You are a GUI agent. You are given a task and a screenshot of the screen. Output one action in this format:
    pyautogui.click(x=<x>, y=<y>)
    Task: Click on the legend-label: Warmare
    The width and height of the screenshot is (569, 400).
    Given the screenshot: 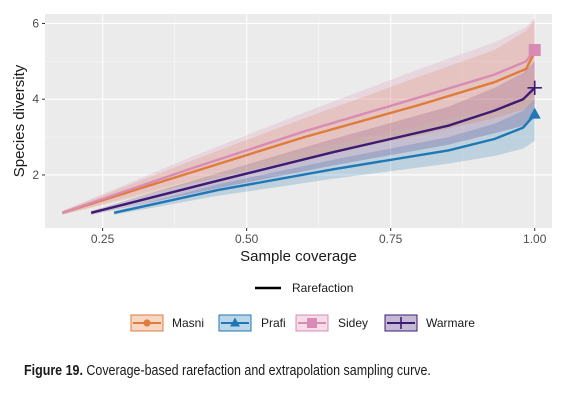 What is the action you would take?
    pyautogui.click(x=450, y=323)
    